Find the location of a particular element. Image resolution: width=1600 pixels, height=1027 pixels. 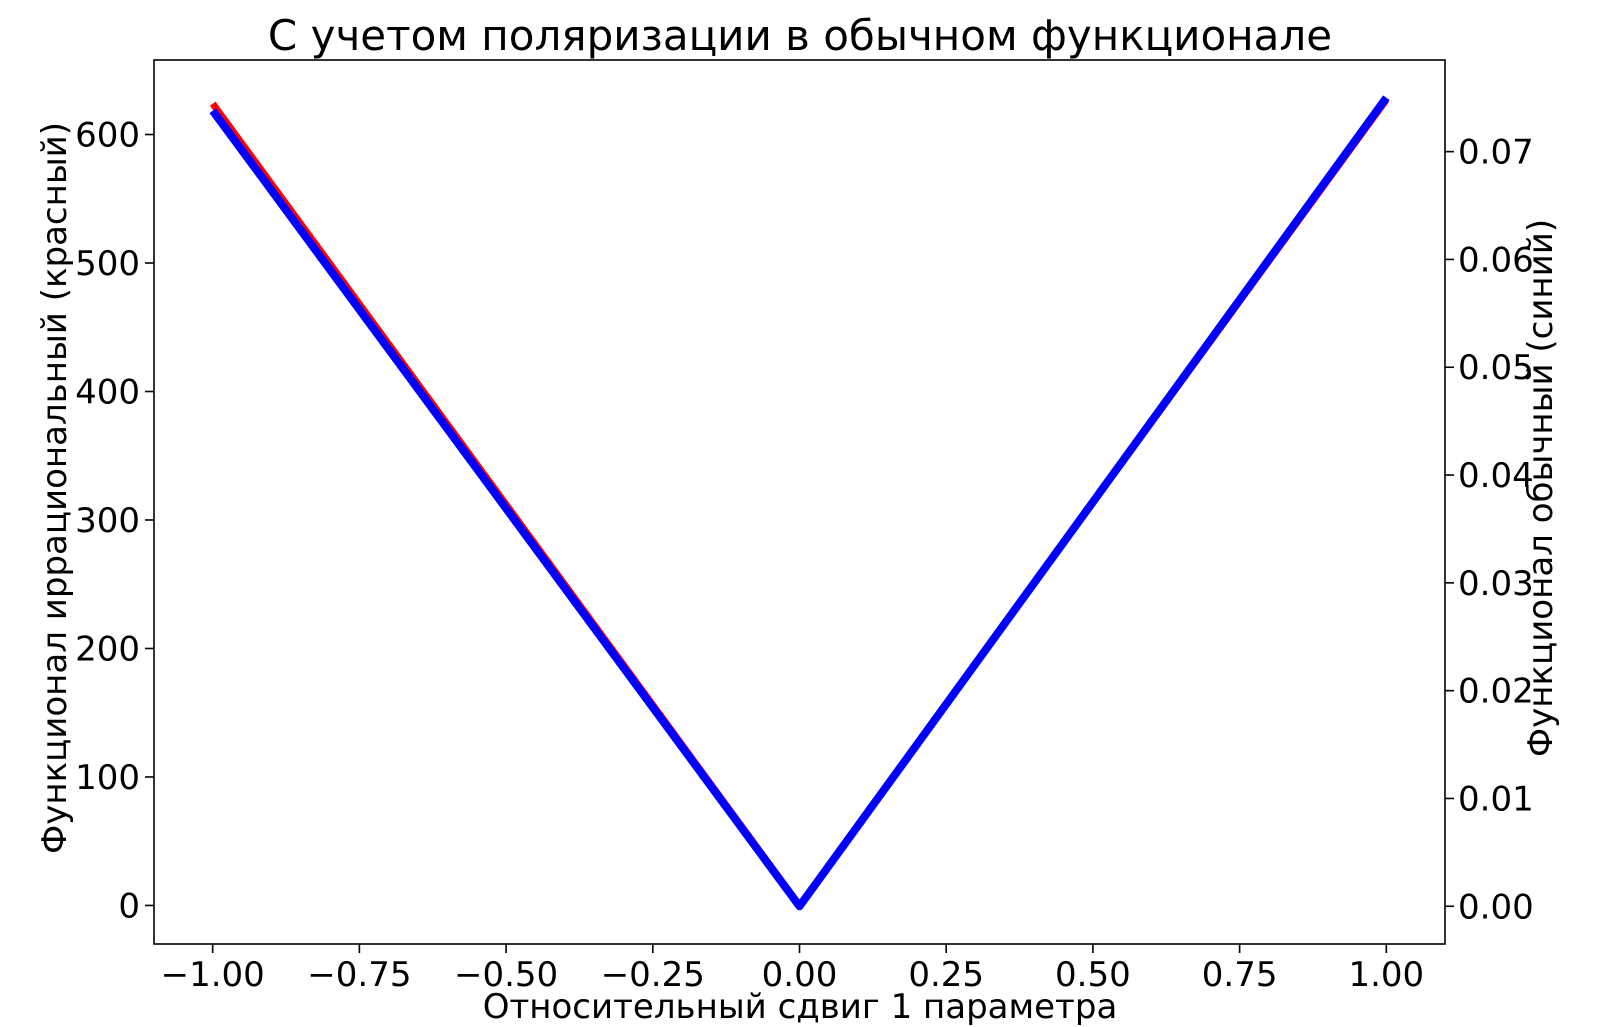

x-tick-label: 0.25 is located at coordinates (946, 975).